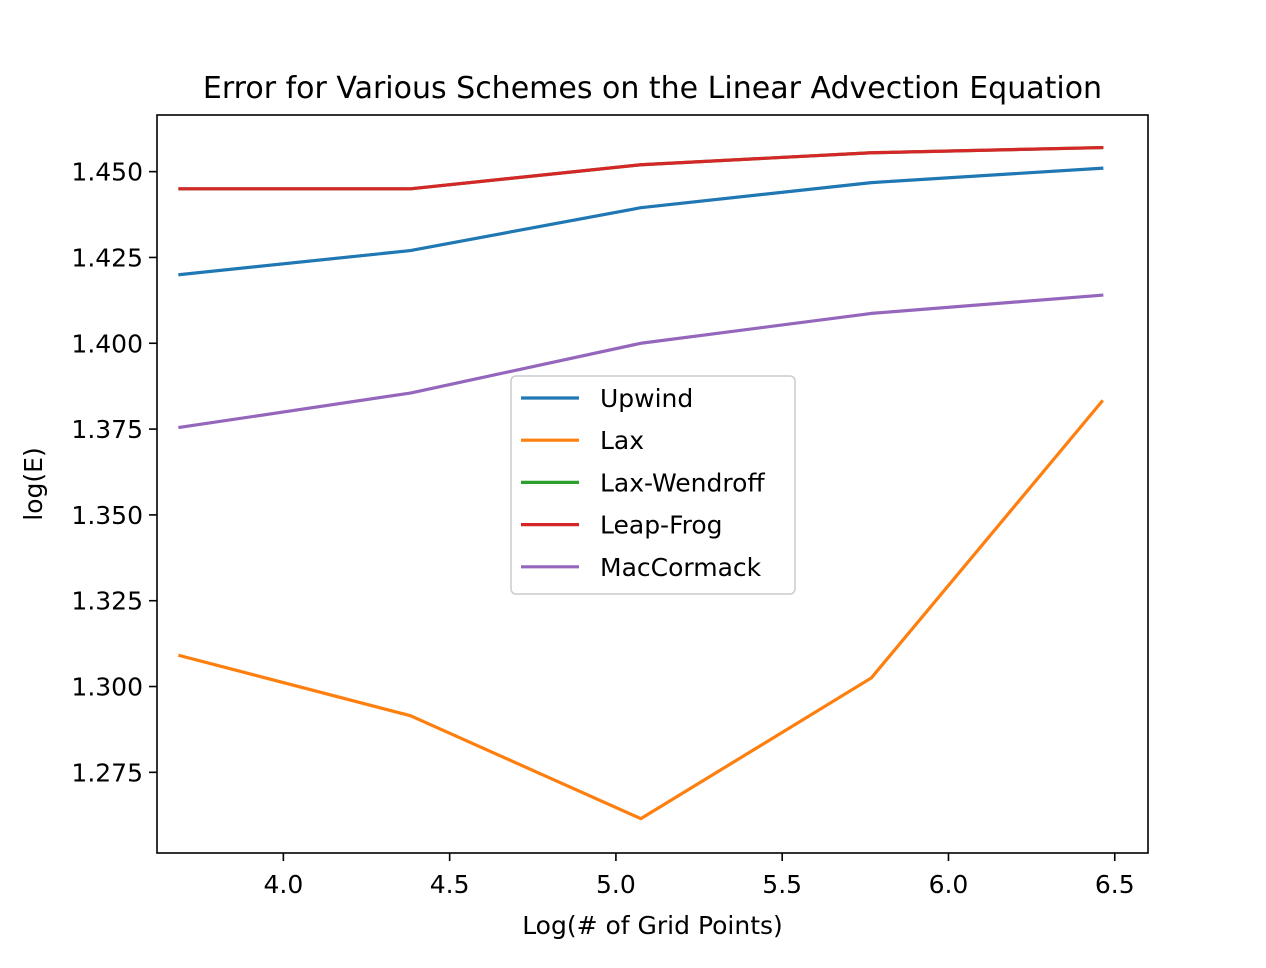  Describe the element at coordinates (107, 343) in the screenshot. I see `y-tick-label: 1.400` at that location.